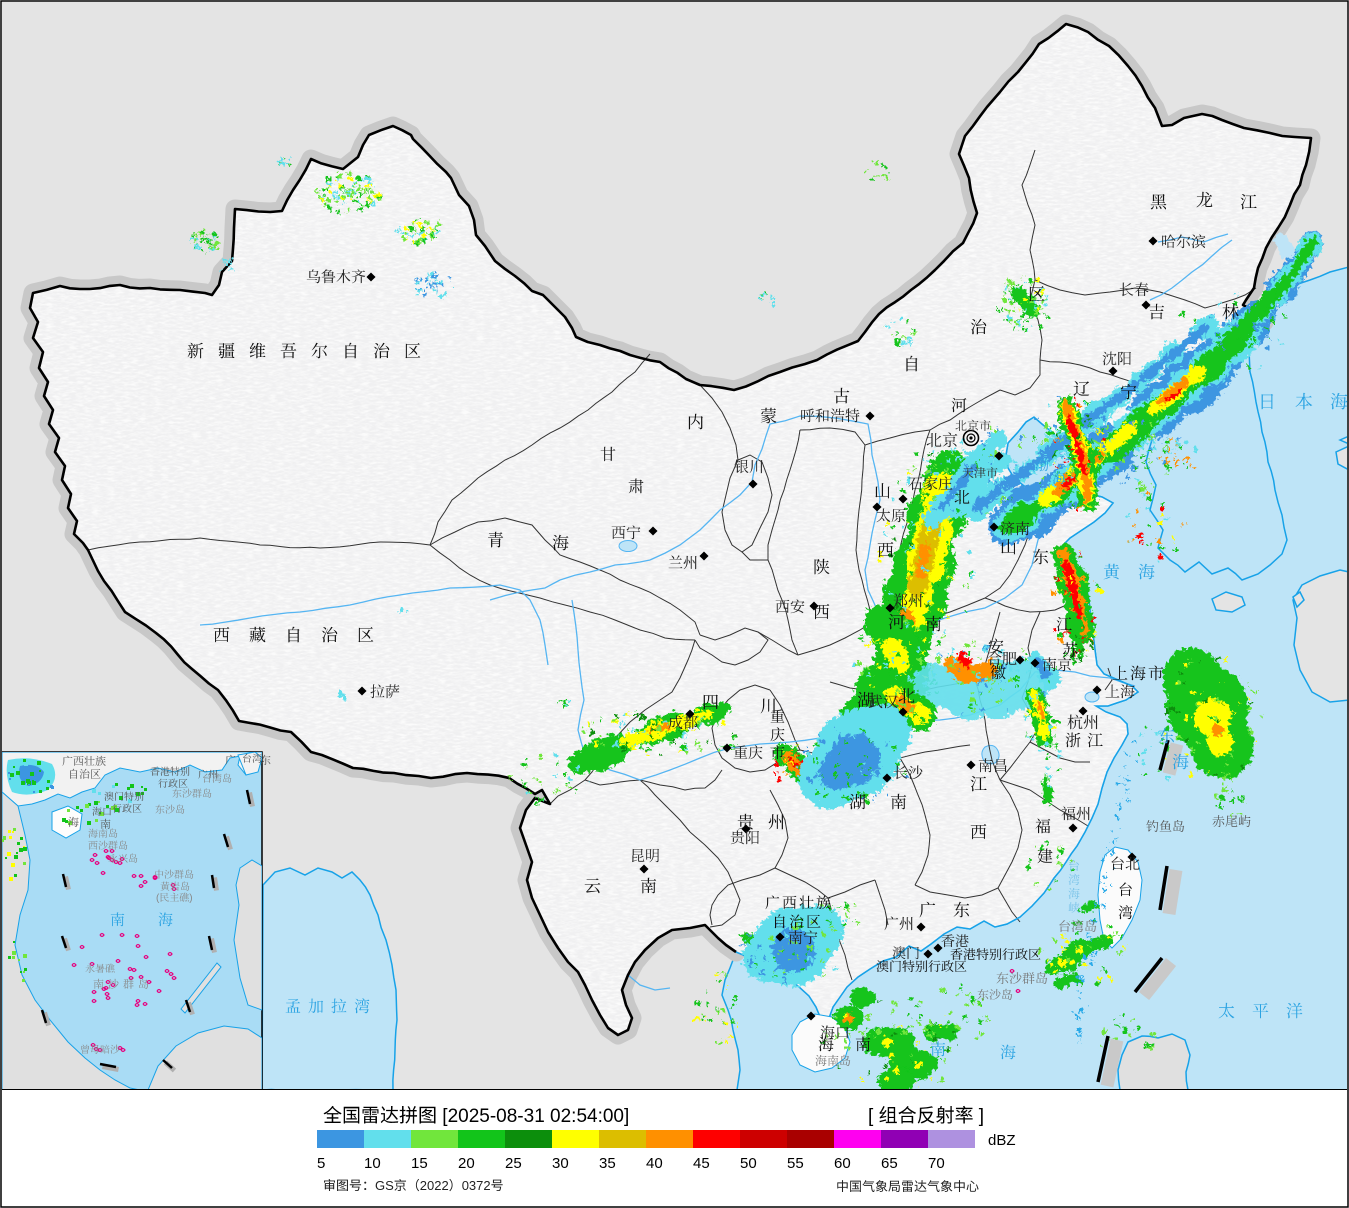  Describe the element at coordinates (535, 1116) in the screenshot. I see `svg-text: [2025-08-31 02:54:00]` at that location.